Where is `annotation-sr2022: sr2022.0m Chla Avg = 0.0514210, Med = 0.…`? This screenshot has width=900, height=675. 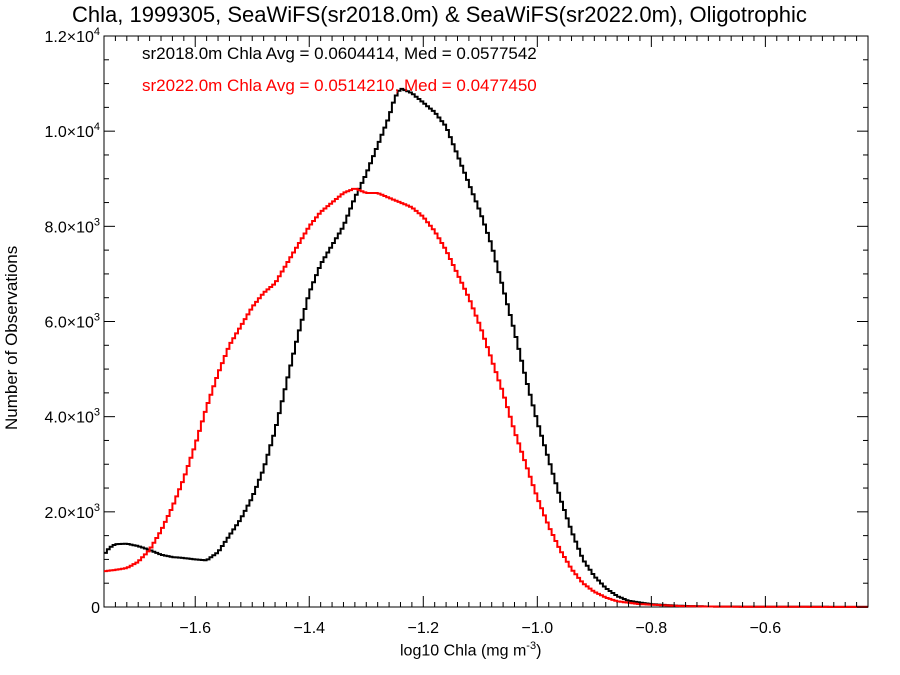 annotation-sr2022: sr2022.0m Chla Avg = 0.0514210, Med = 0.… is located at coordinates (339, 85).